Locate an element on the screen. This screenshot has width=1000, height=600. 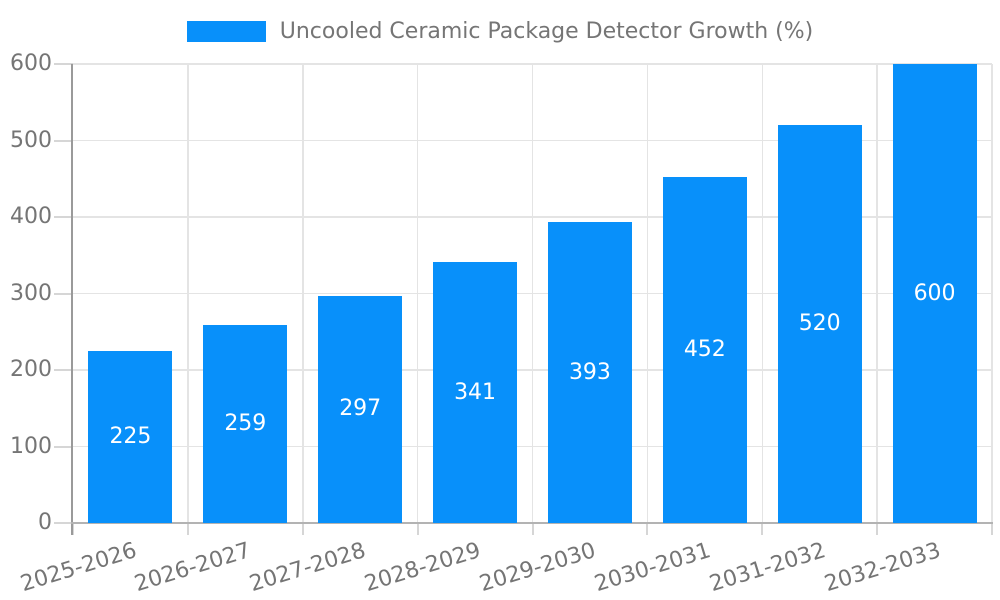
y-axis-tick-label: 0 is located at coordinates (45, 522).